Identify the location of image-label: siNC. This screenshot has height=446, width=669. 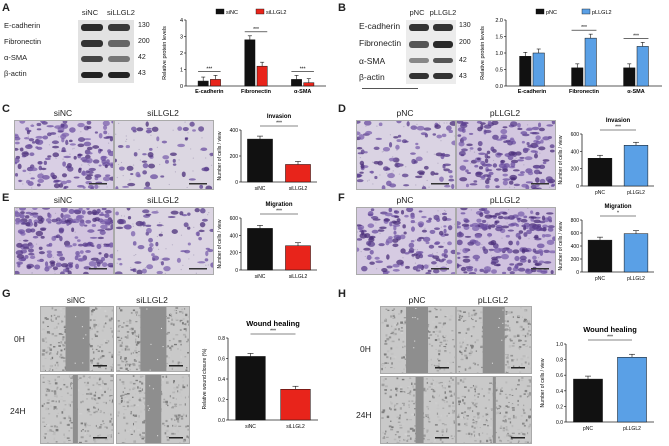
(63, 200).